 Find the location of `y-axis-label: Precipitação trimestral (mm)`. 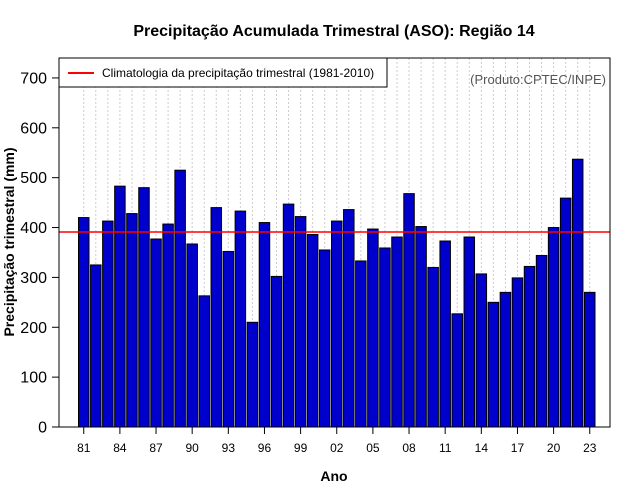

y-axis-label: Precipitação trimestral (mm) is located at coordinates (9, 241).